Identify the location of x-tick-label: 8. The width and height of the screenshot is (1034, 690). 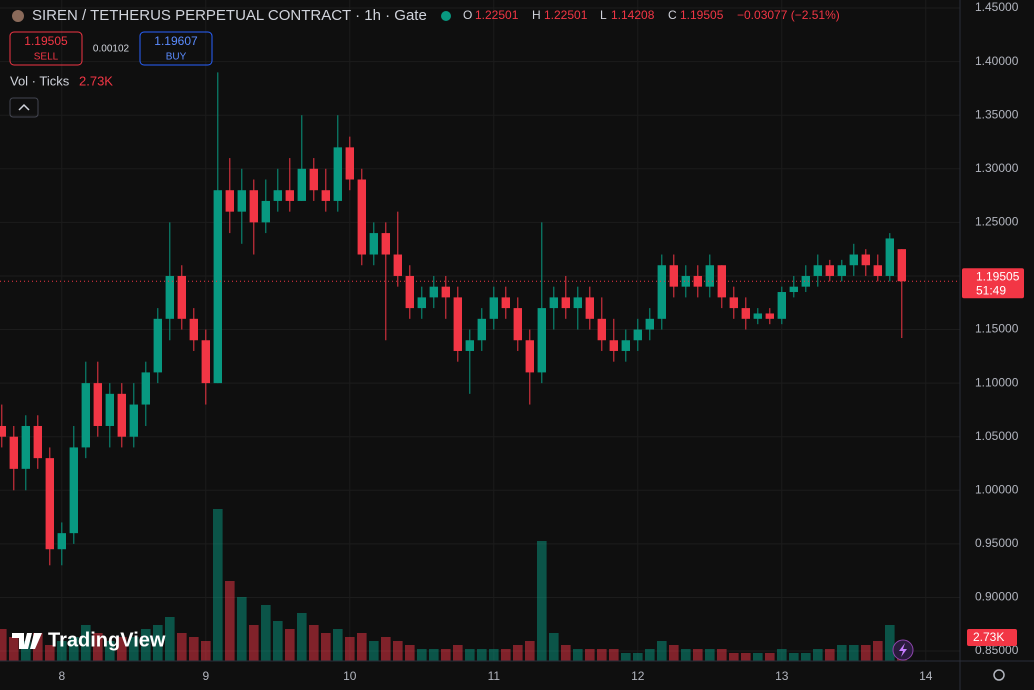
(61, 676).